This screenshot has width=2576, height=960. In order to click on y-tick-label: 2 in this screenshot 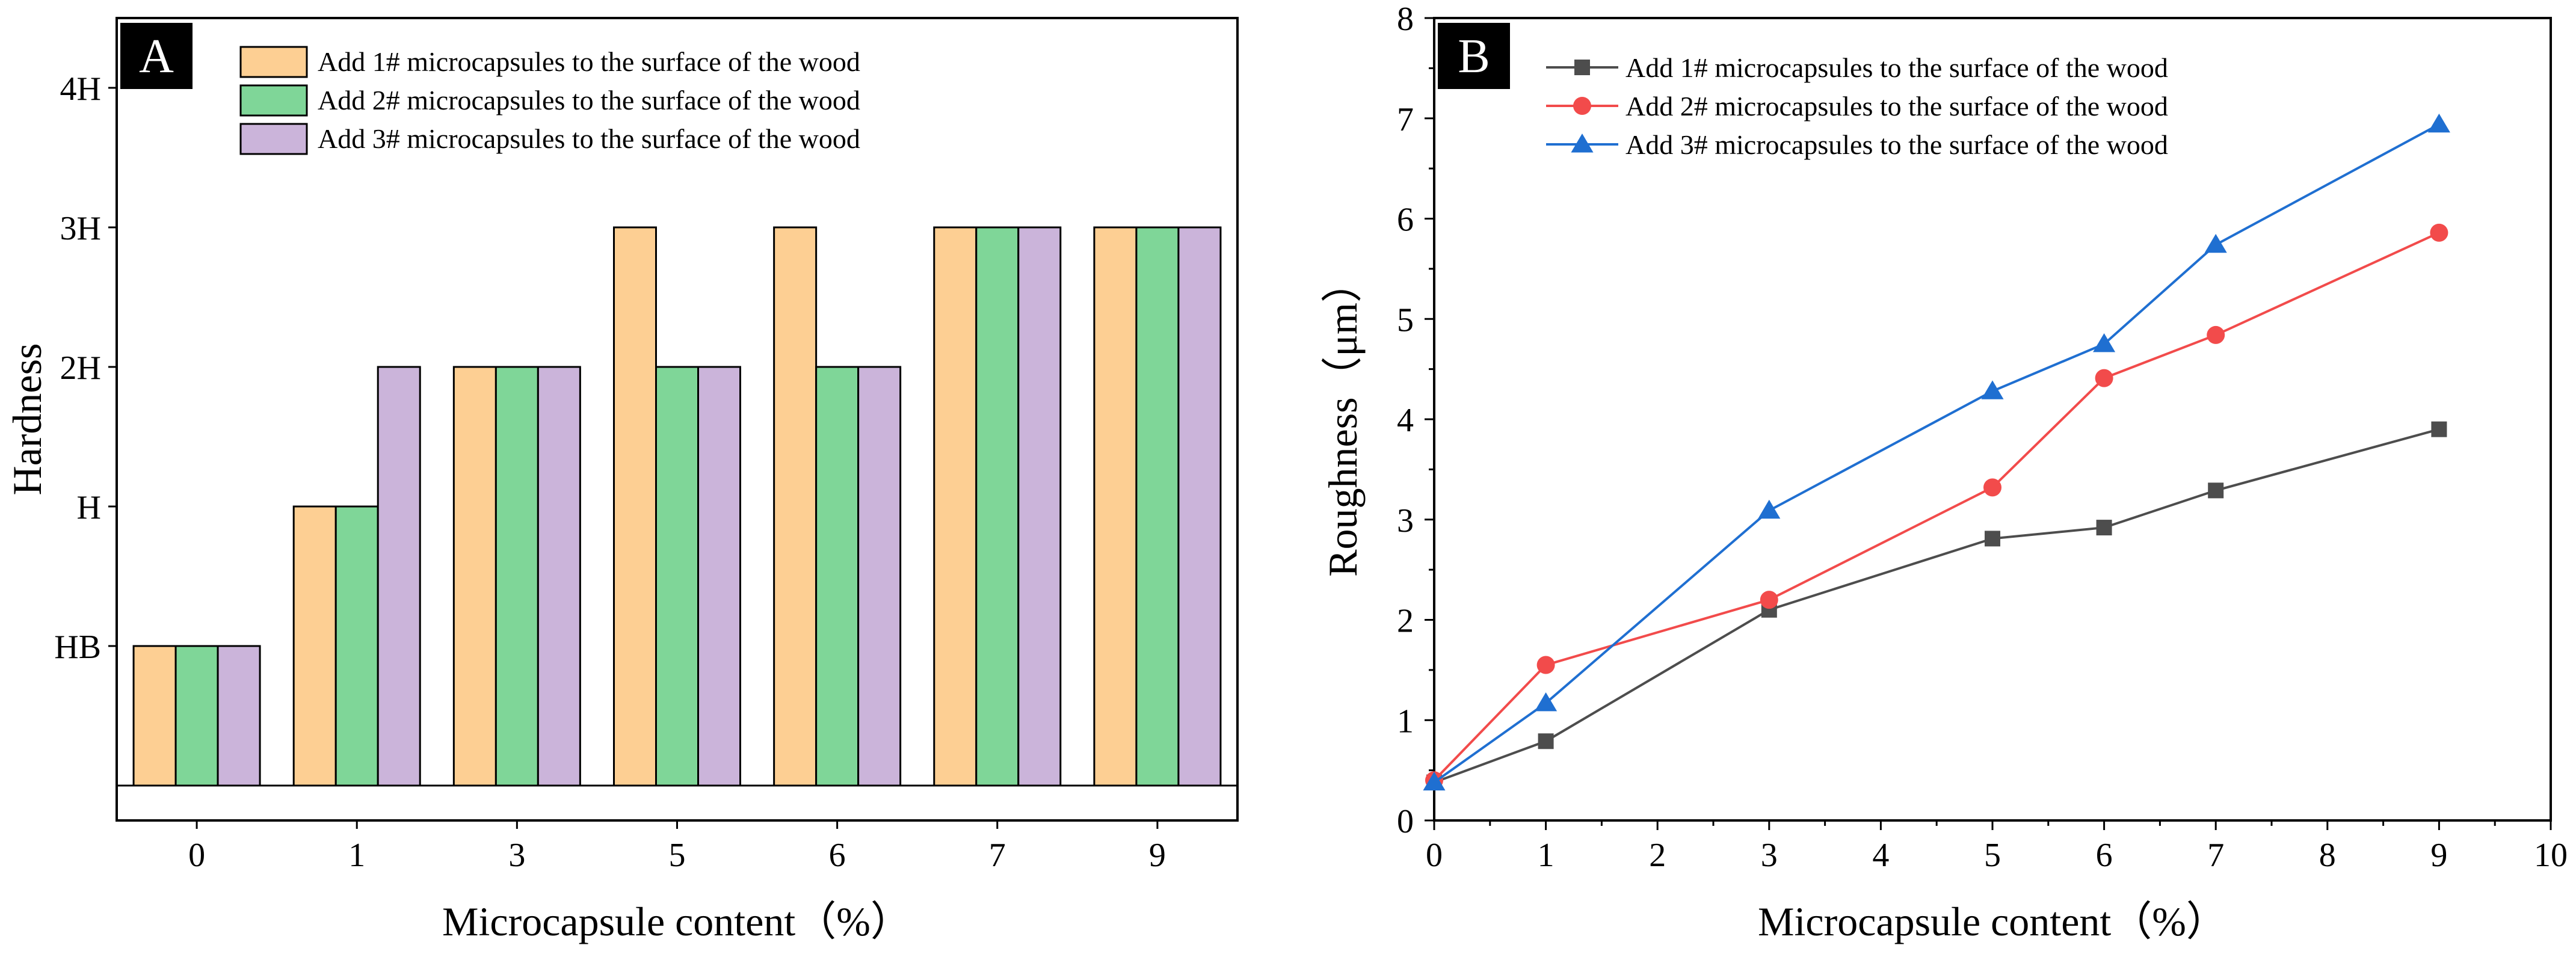, I will do `click(1405, 621)`.